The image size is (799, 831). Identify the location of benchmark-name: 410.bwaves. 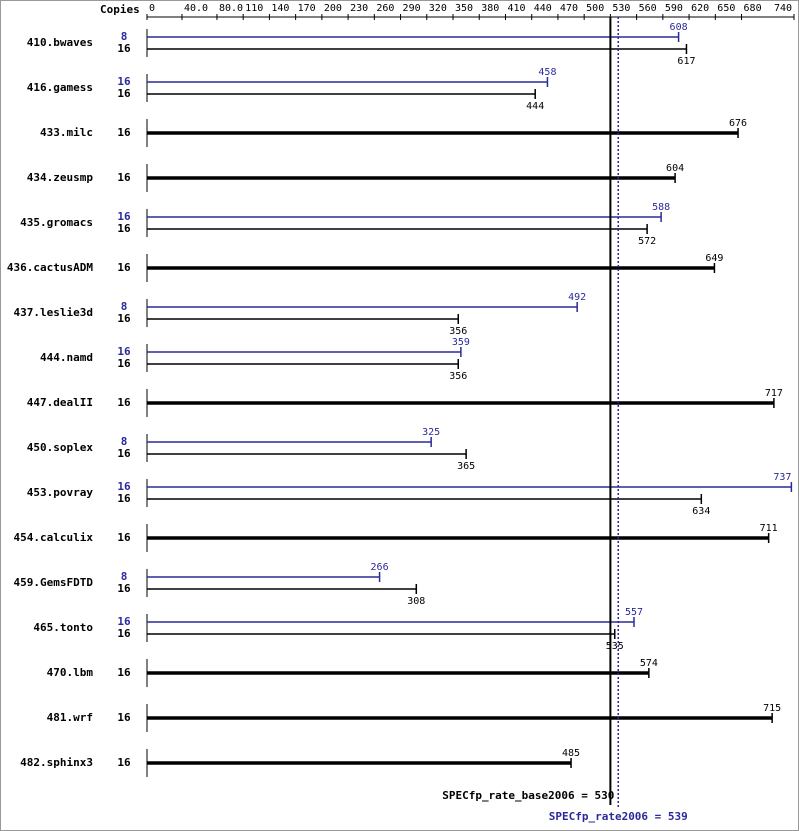
(60, 42).